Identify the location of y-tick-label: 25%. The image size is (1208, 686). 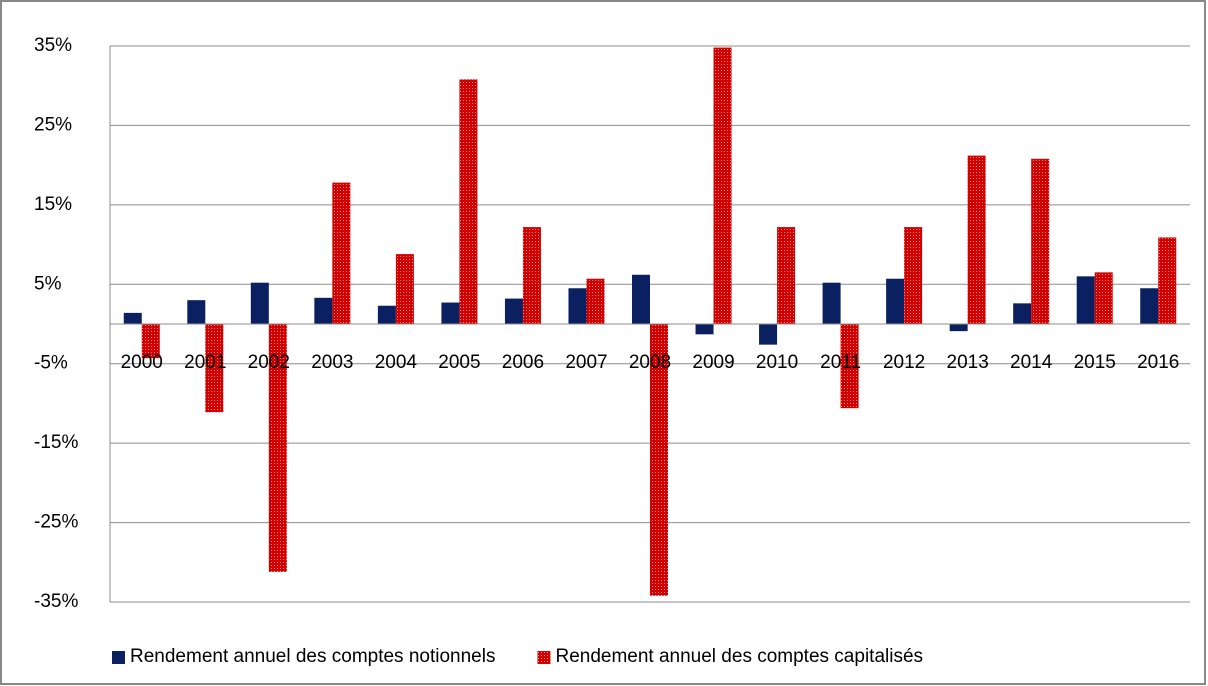
(53, 124).